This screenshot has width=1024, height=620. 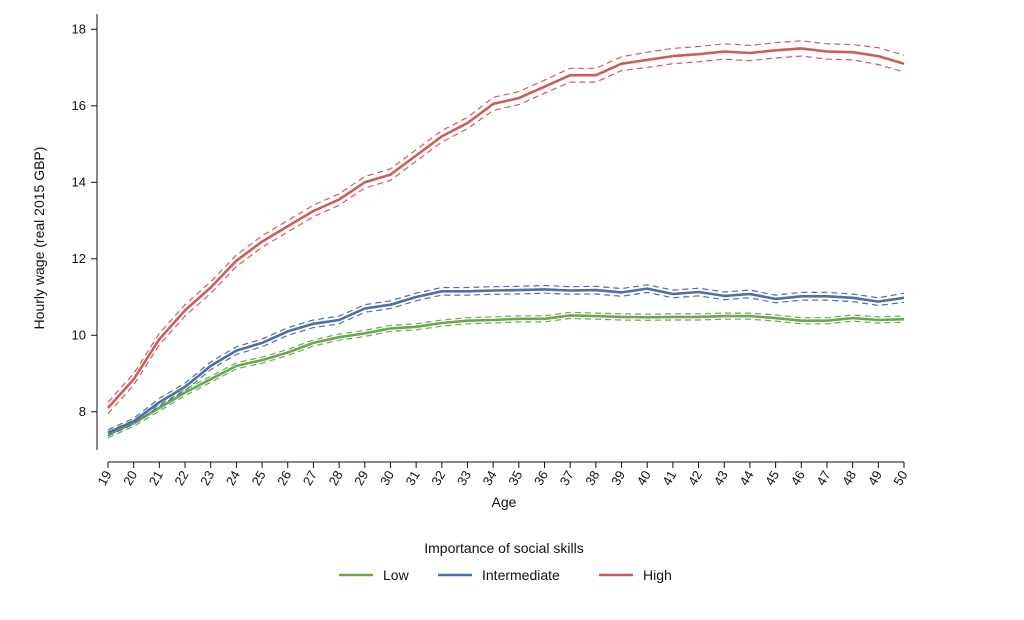 What do you see at coordinates (79, 334) in the screenshot?
I see `y-tick-label: 10` at bounding box center [79, 334].